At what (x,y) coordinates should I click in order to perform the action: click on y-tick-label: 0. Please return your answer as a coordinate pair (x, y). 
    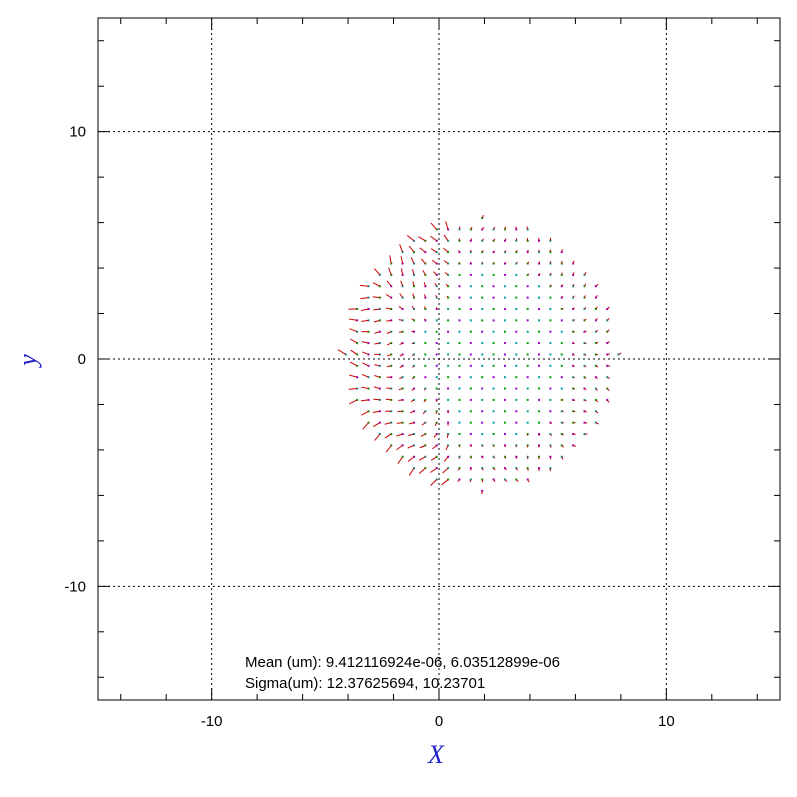
    Looking at the image, I should click on (82, 359).